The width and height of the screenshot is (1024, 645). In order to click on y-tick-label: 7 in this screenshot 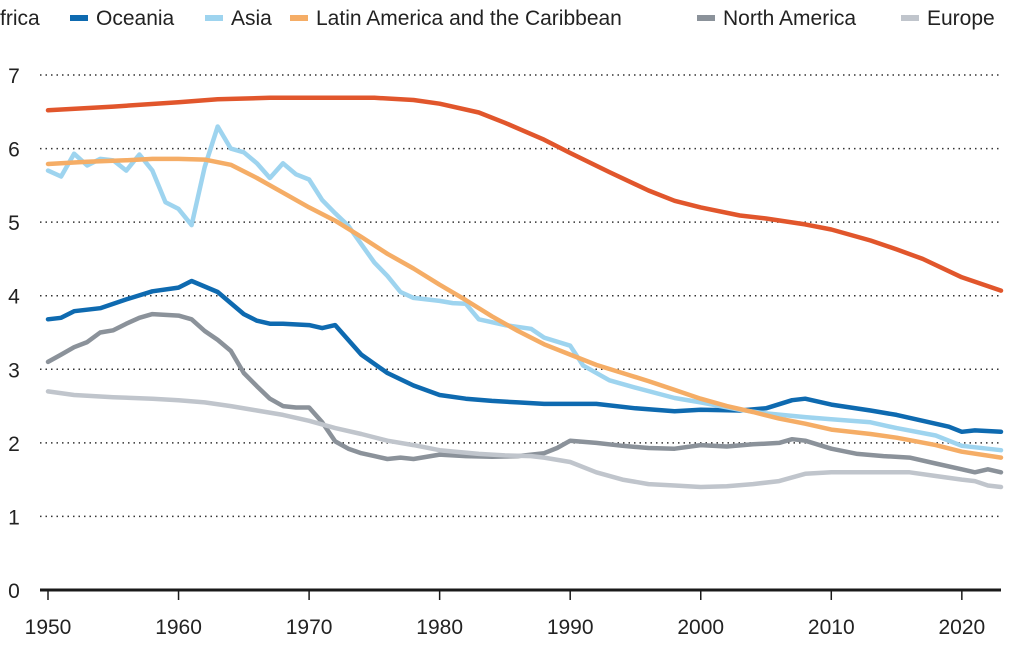, I will do `click(14, 76)`.